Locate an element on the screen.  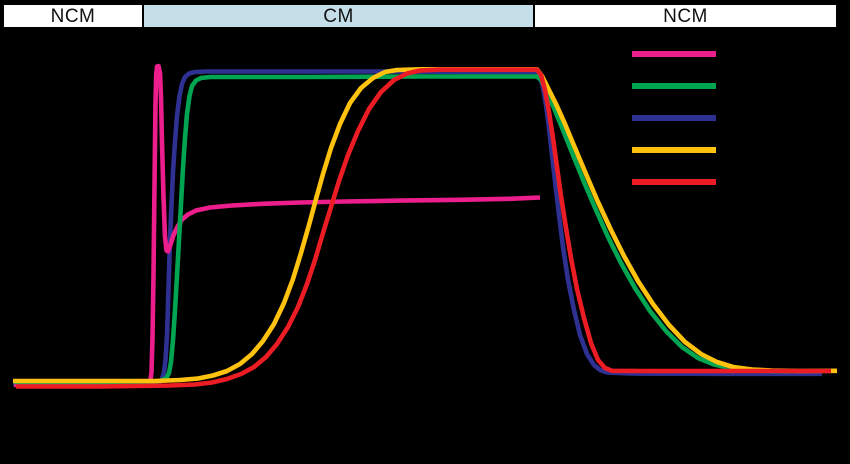
region-bar: NCM CM NCM is located at coordinates (420, 16).